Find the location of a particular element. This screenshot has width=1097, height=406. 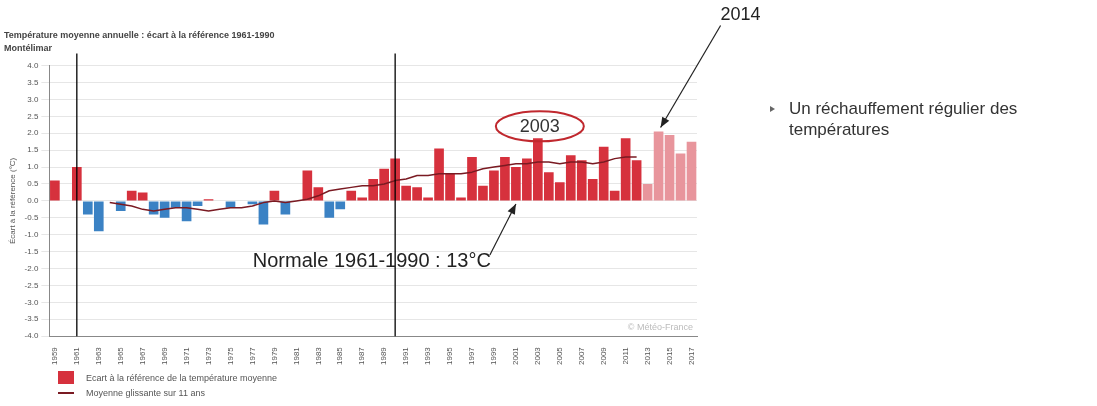

x-tick-label: 1995 is located at coordinates (450, 355).